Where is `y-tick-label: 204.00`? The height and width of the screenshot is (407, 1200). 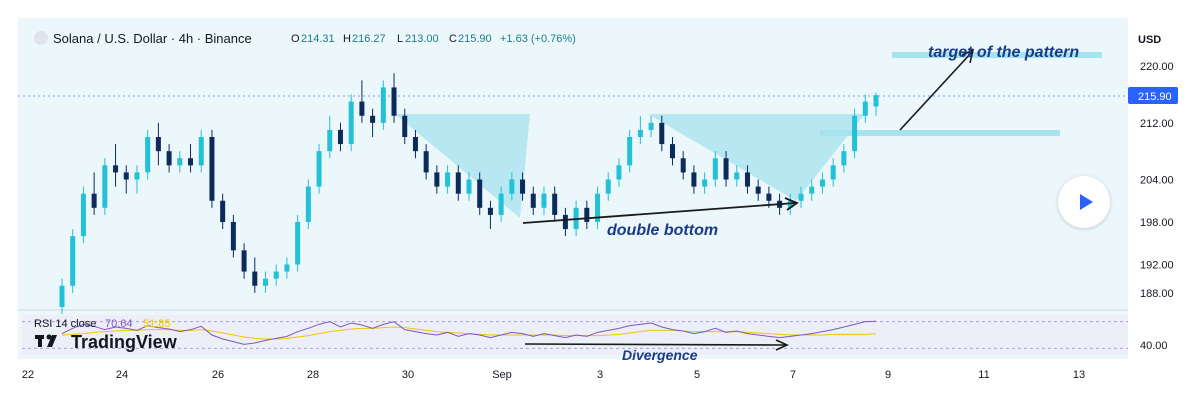
y-tick-label: 204.00 is located at coordinates (1157, 181).